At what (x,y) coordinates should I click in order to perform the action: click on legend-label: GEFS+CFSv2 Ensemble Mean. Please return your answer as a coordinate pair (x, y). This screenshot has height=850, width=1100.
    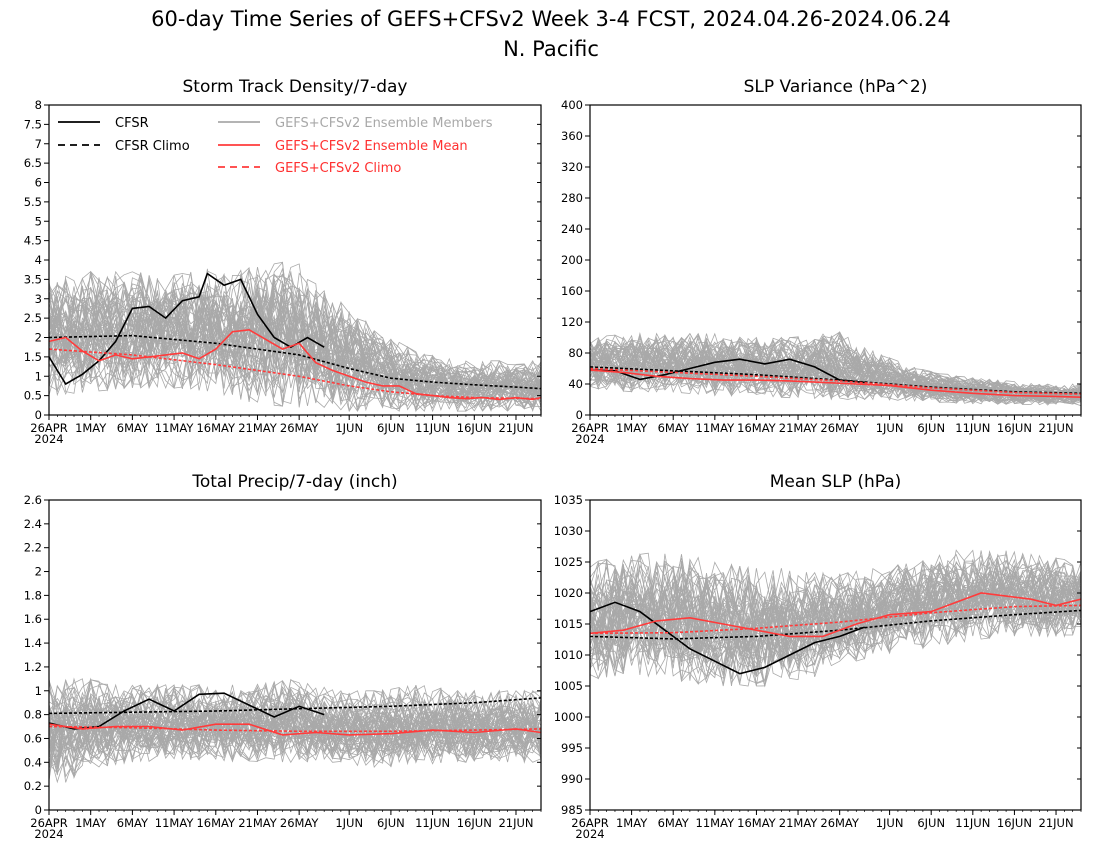
    Looking at the image, I should click on (371, 146).